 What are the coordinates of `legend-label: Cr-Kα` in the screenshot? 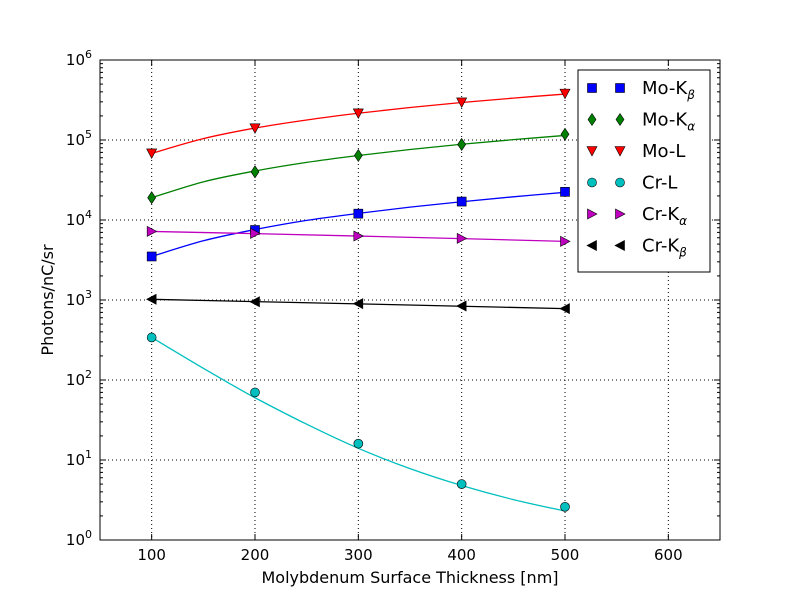 It's located at (664, 216).